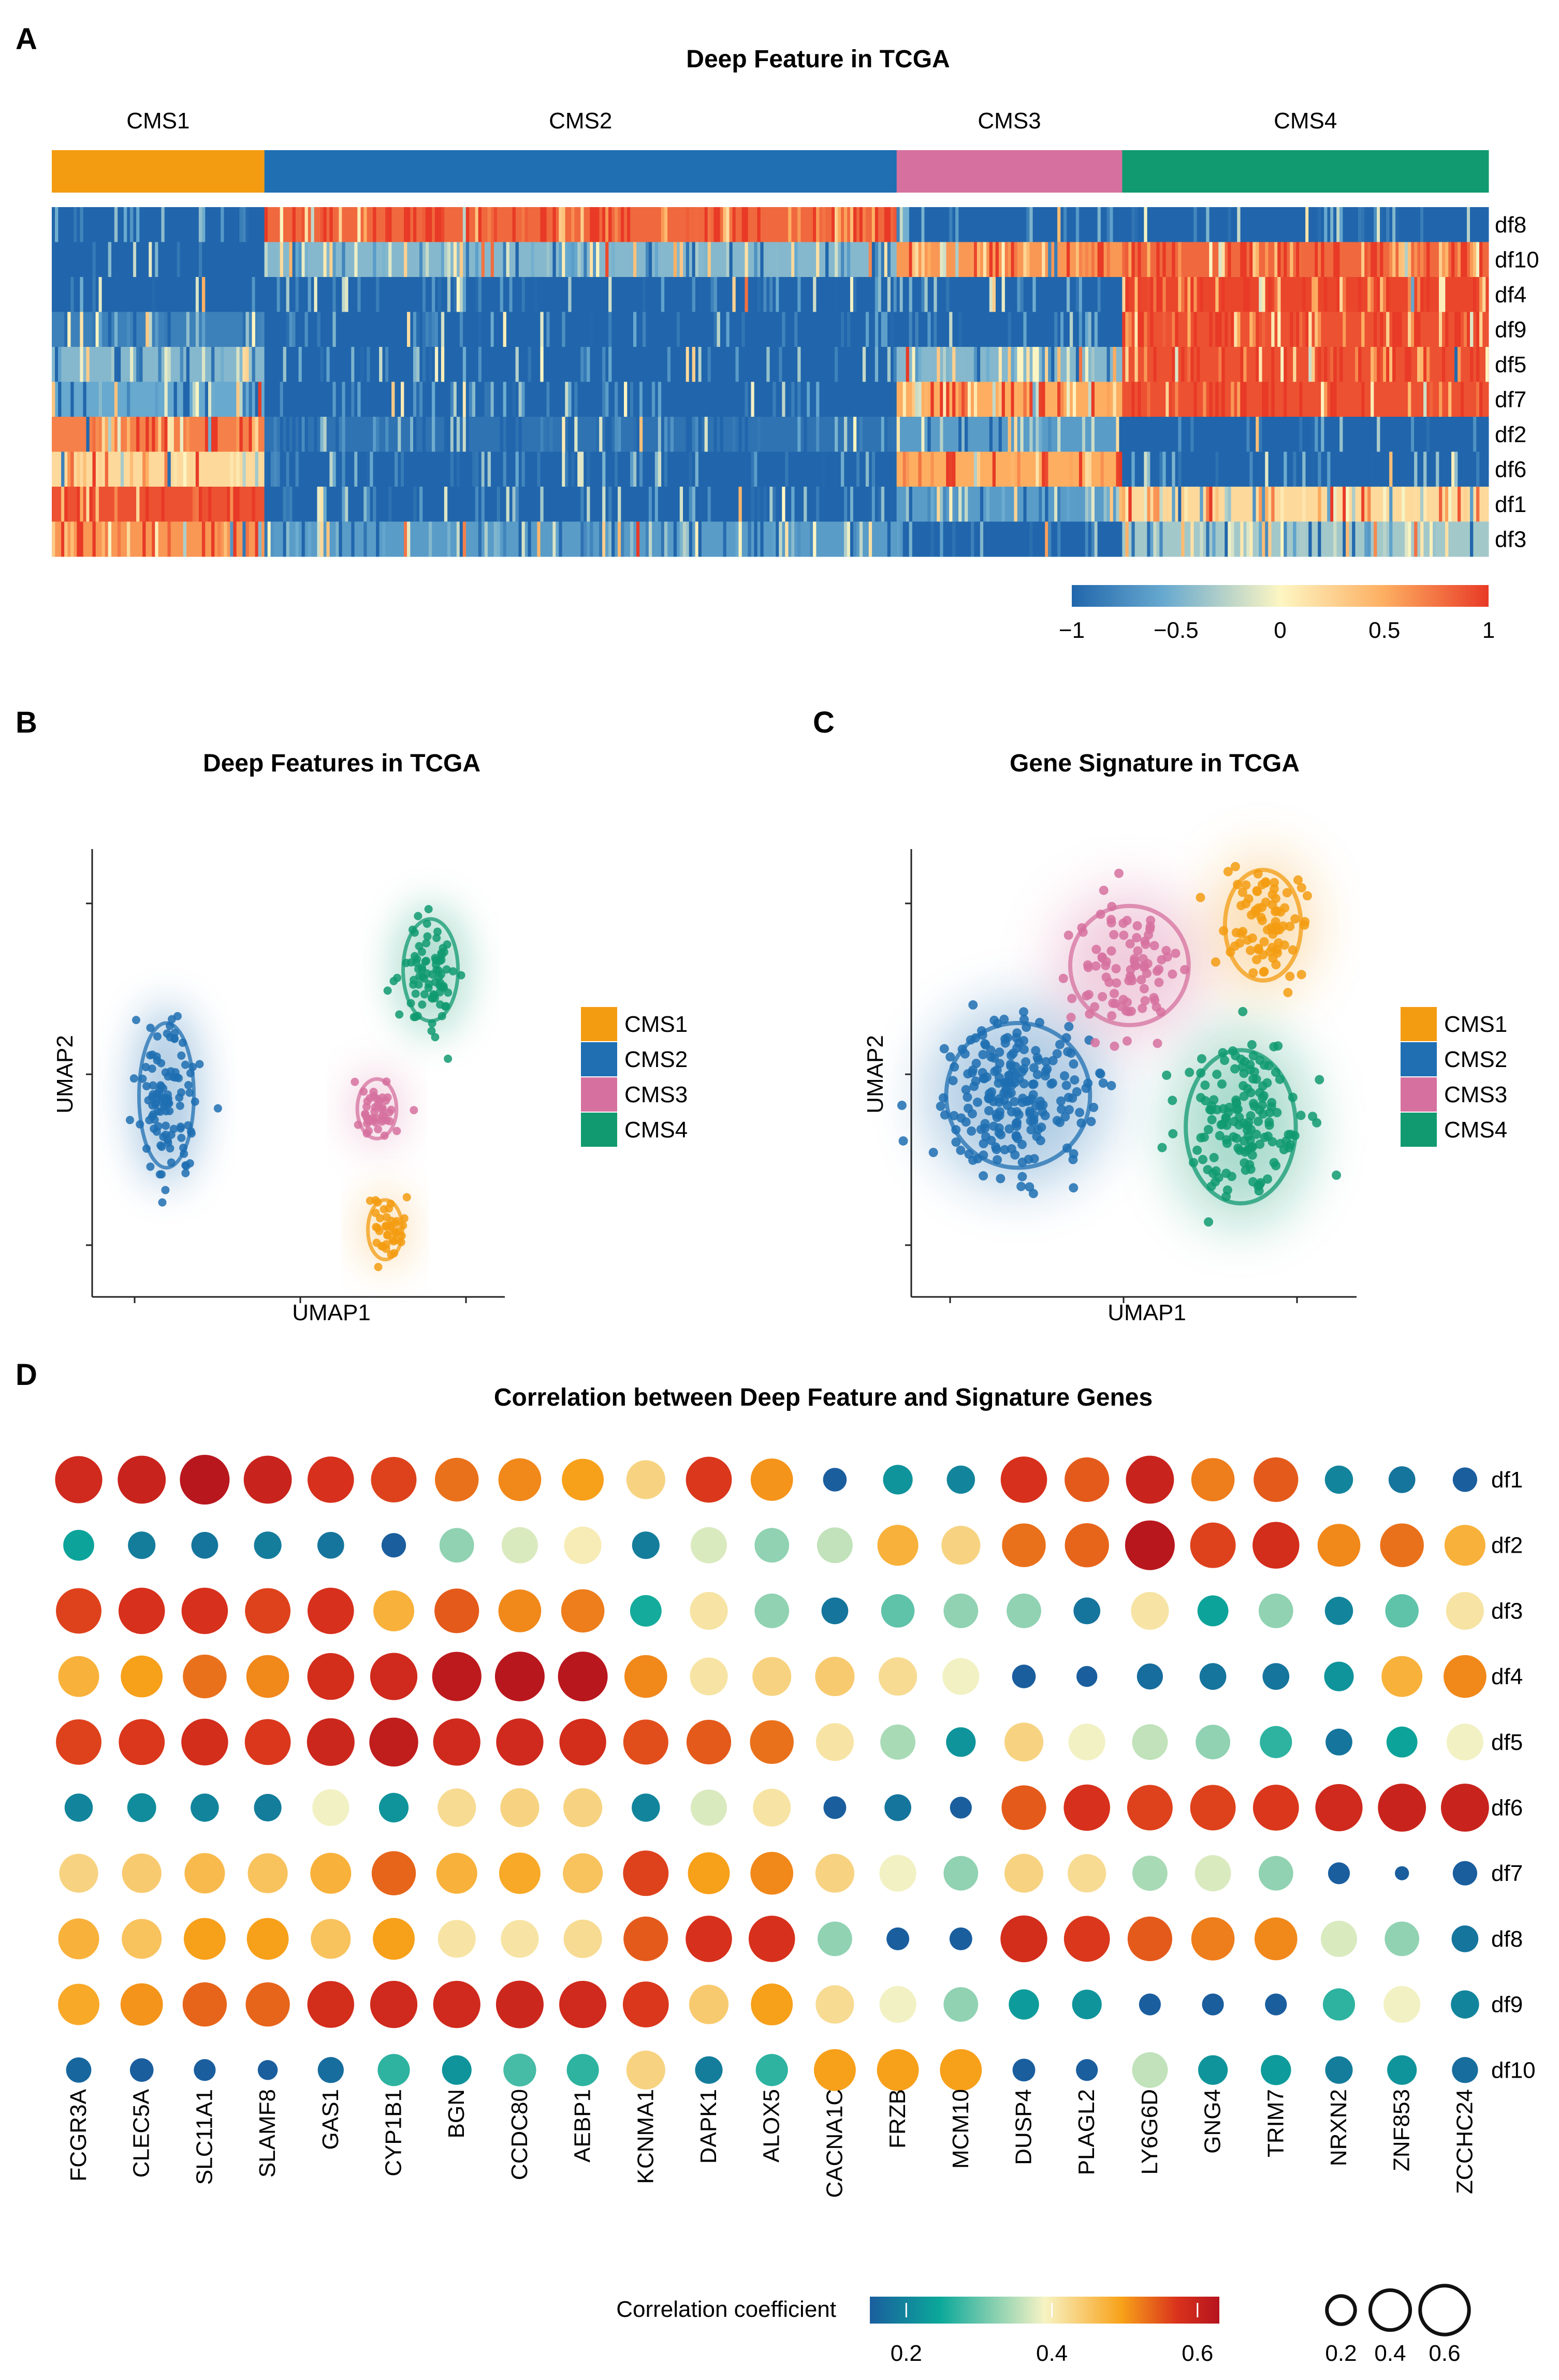  What do you see at coordinates (1507, 1546) in the screenshot?
I see `bubble-row-label: df2` at bounding box center [1507, 1546].